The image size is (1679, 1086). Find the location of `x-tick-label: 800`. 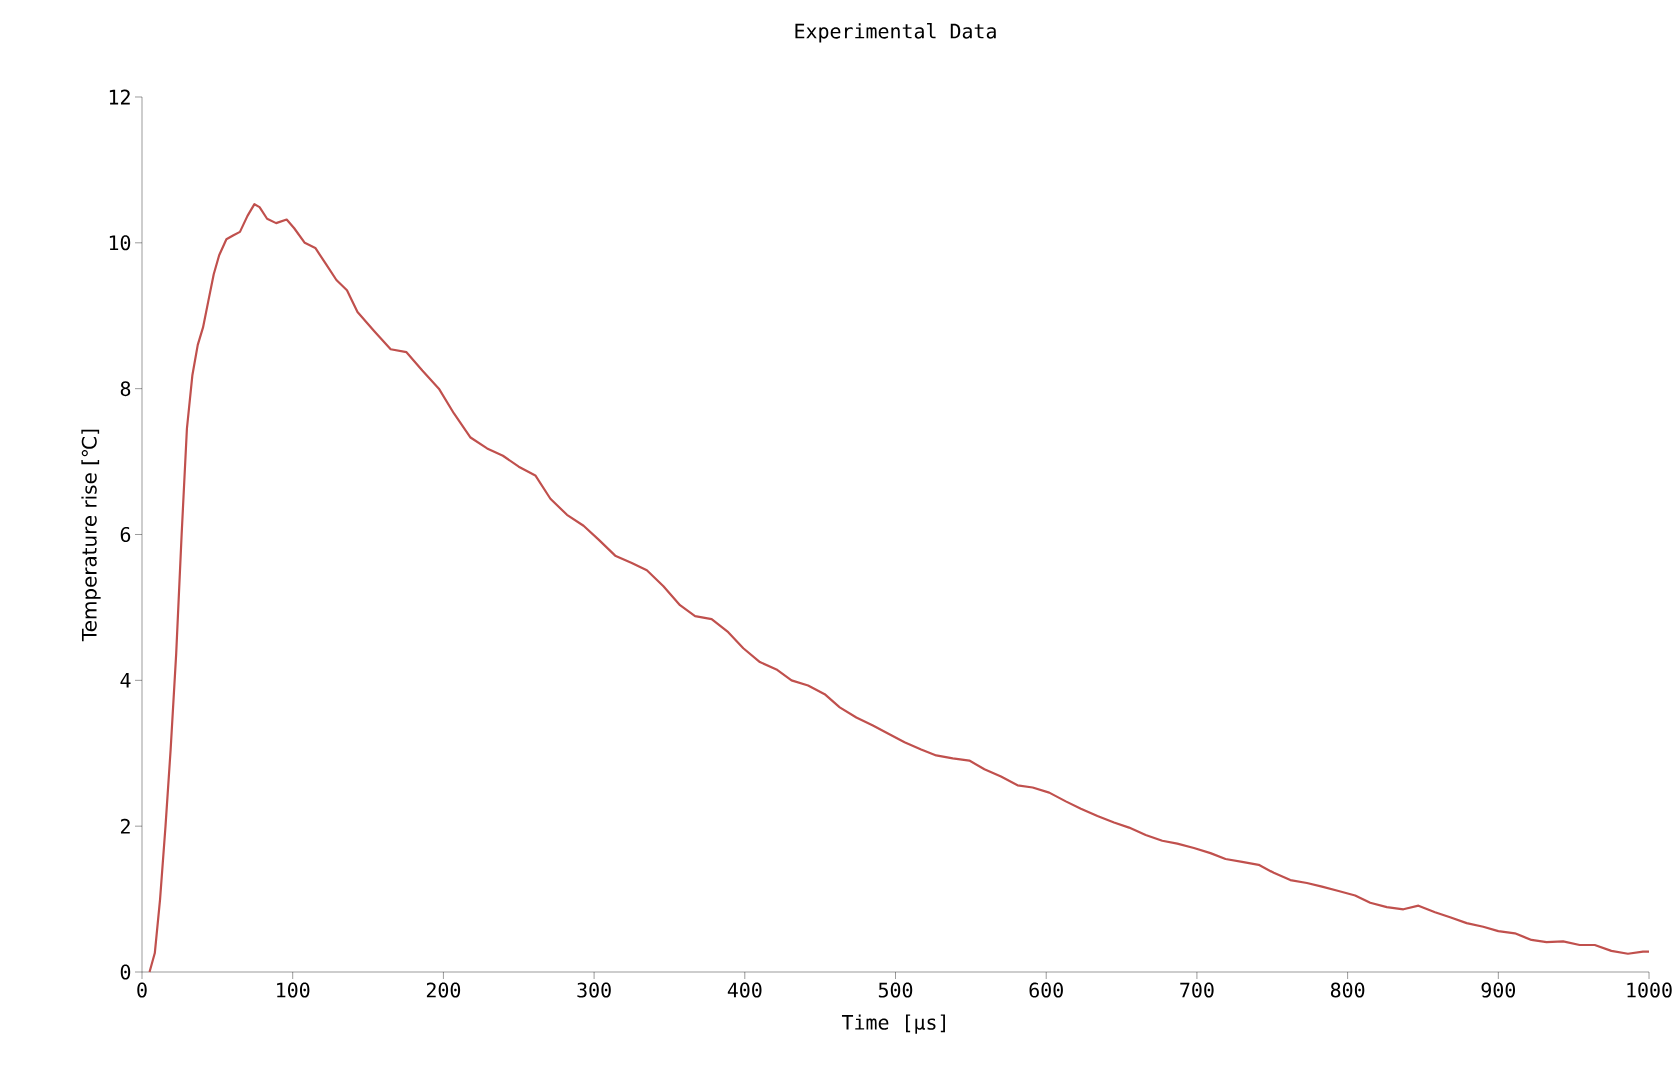

x-tick-label: 800 is located at coordinates (1347, 990).